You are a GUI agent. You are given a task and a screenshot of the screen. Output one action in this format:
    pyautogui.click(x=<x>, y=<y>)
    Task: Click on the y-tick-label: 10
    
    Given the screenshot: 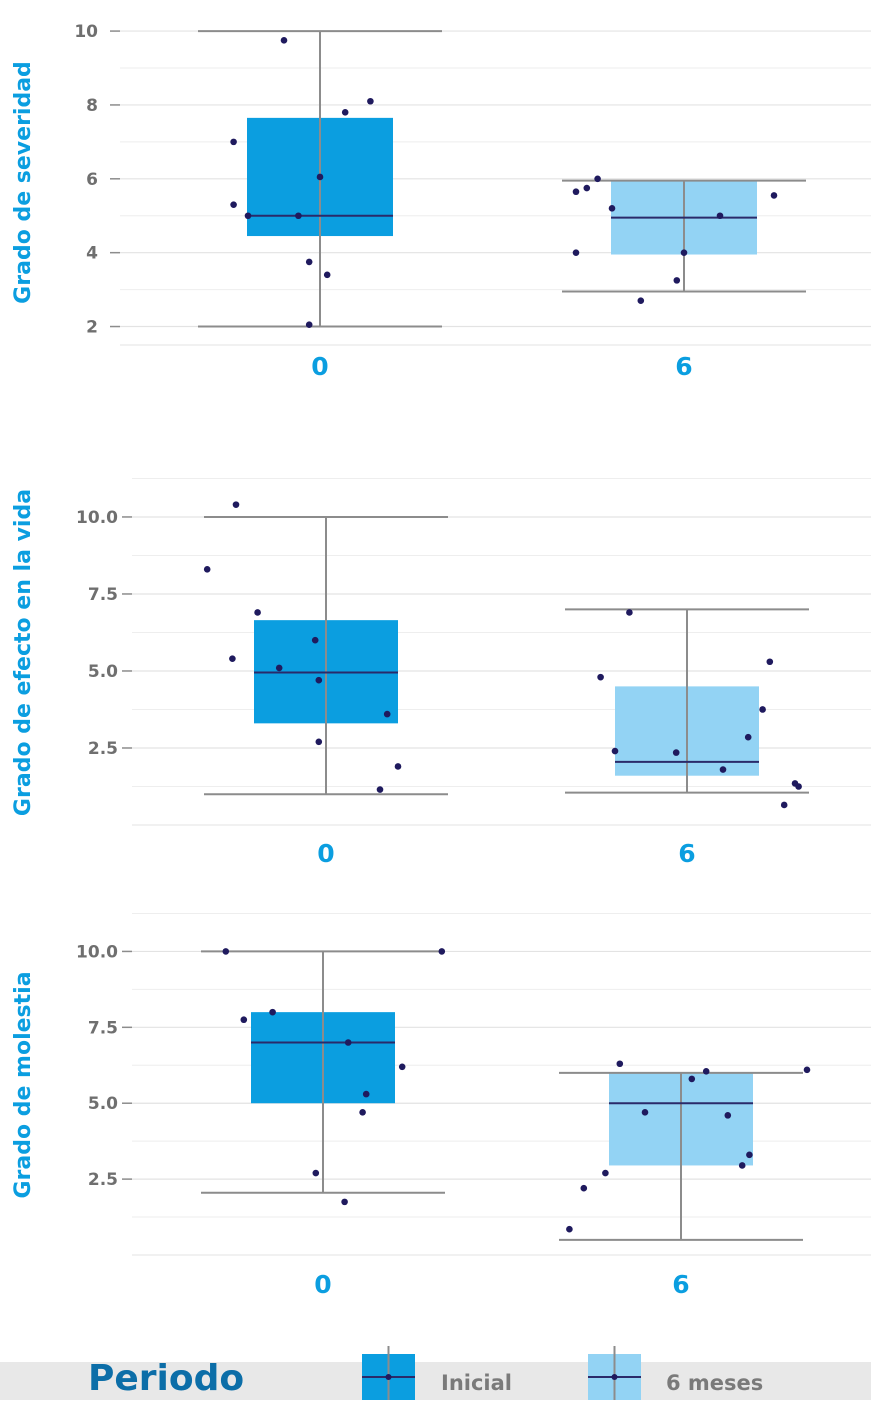 What is the action you would take?
    pyautogui.click(x=86, y=32)
    